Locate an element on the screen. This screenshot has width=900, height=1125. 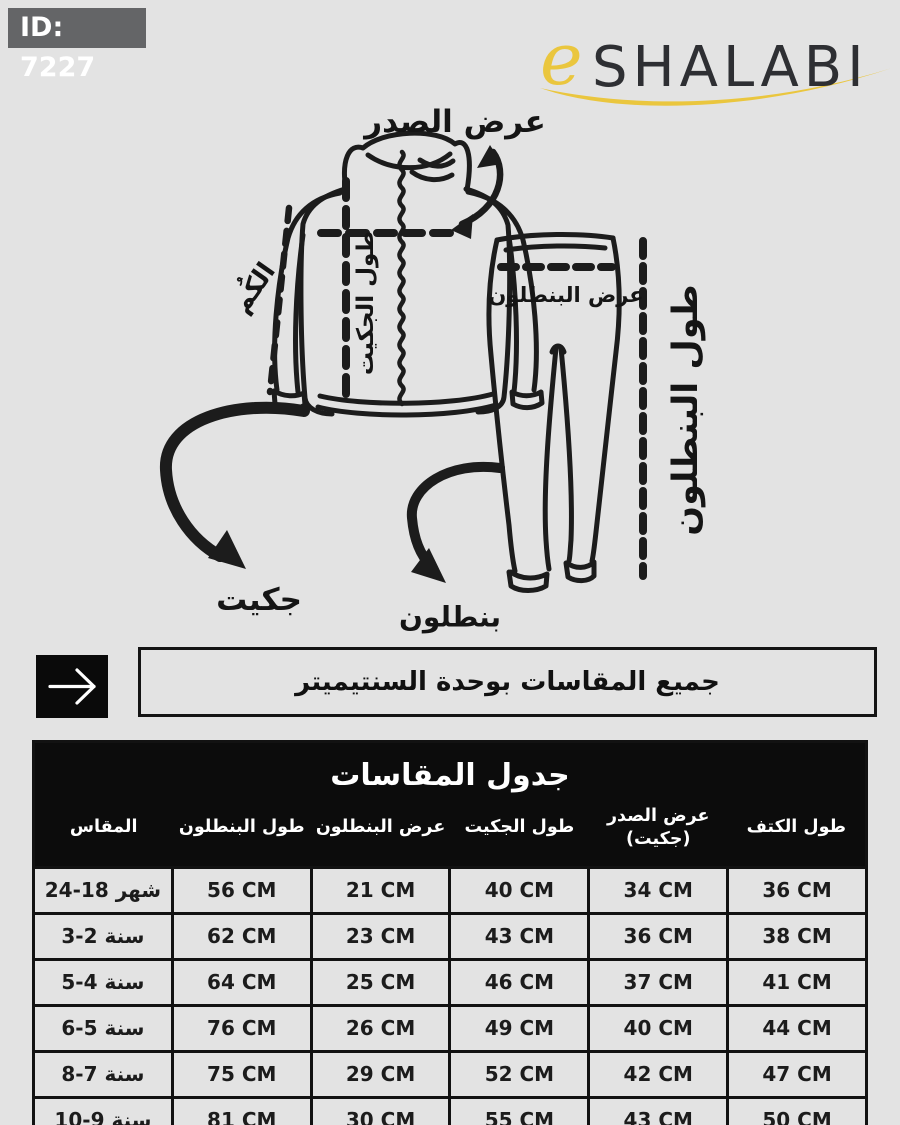
table-cell-size: سنة 2-3 is located at coordinates (103, 936).